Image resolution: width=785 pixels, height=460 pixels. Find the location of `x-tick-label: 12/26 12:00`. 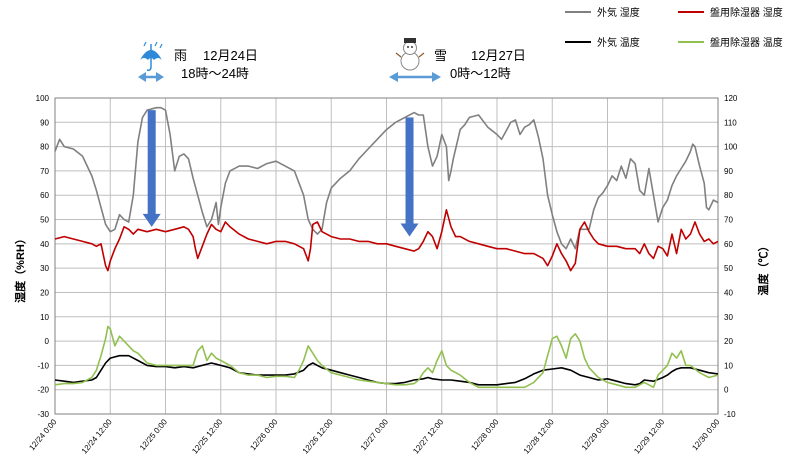

x-tick-label: 12/26 12:00 is located at coordinates (318, 436).